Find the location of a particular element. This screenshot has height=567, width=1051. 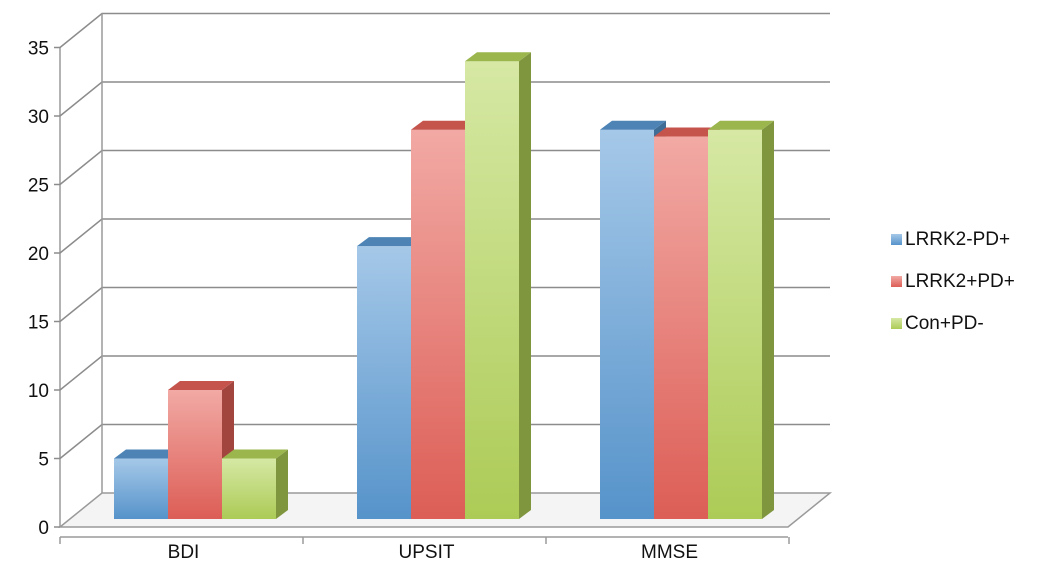

legend-item-0: LRRK2-PD+ is located at coordinates (953, 239).